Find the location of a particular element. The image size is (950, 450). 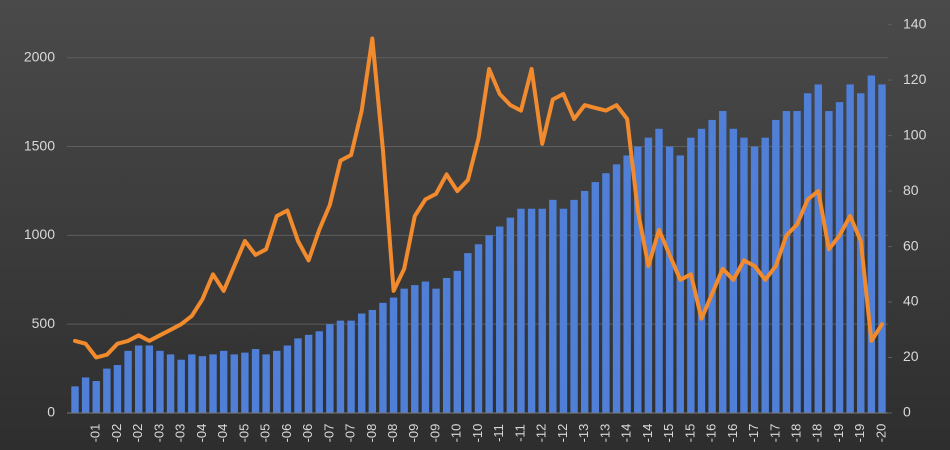

y2-tick-label: 60 is located at coordinates (911, 245).